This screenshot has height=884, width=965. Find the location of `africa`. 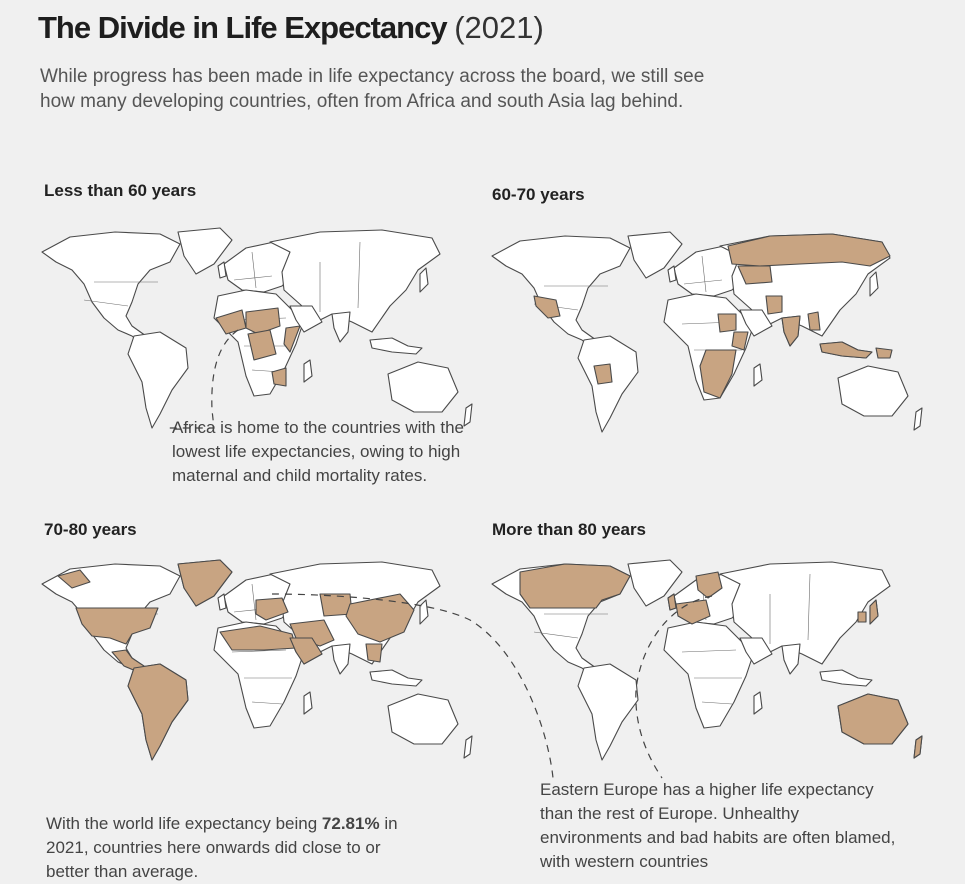

africa is located at coordinates (708, 675).